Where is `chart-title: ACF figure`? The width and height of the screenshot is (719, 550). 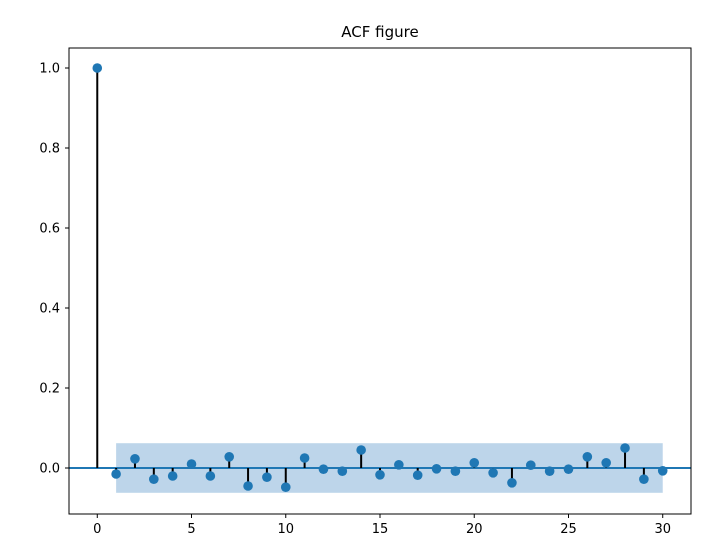
chart-title: ACF figure is located at coordinates (379, 32).